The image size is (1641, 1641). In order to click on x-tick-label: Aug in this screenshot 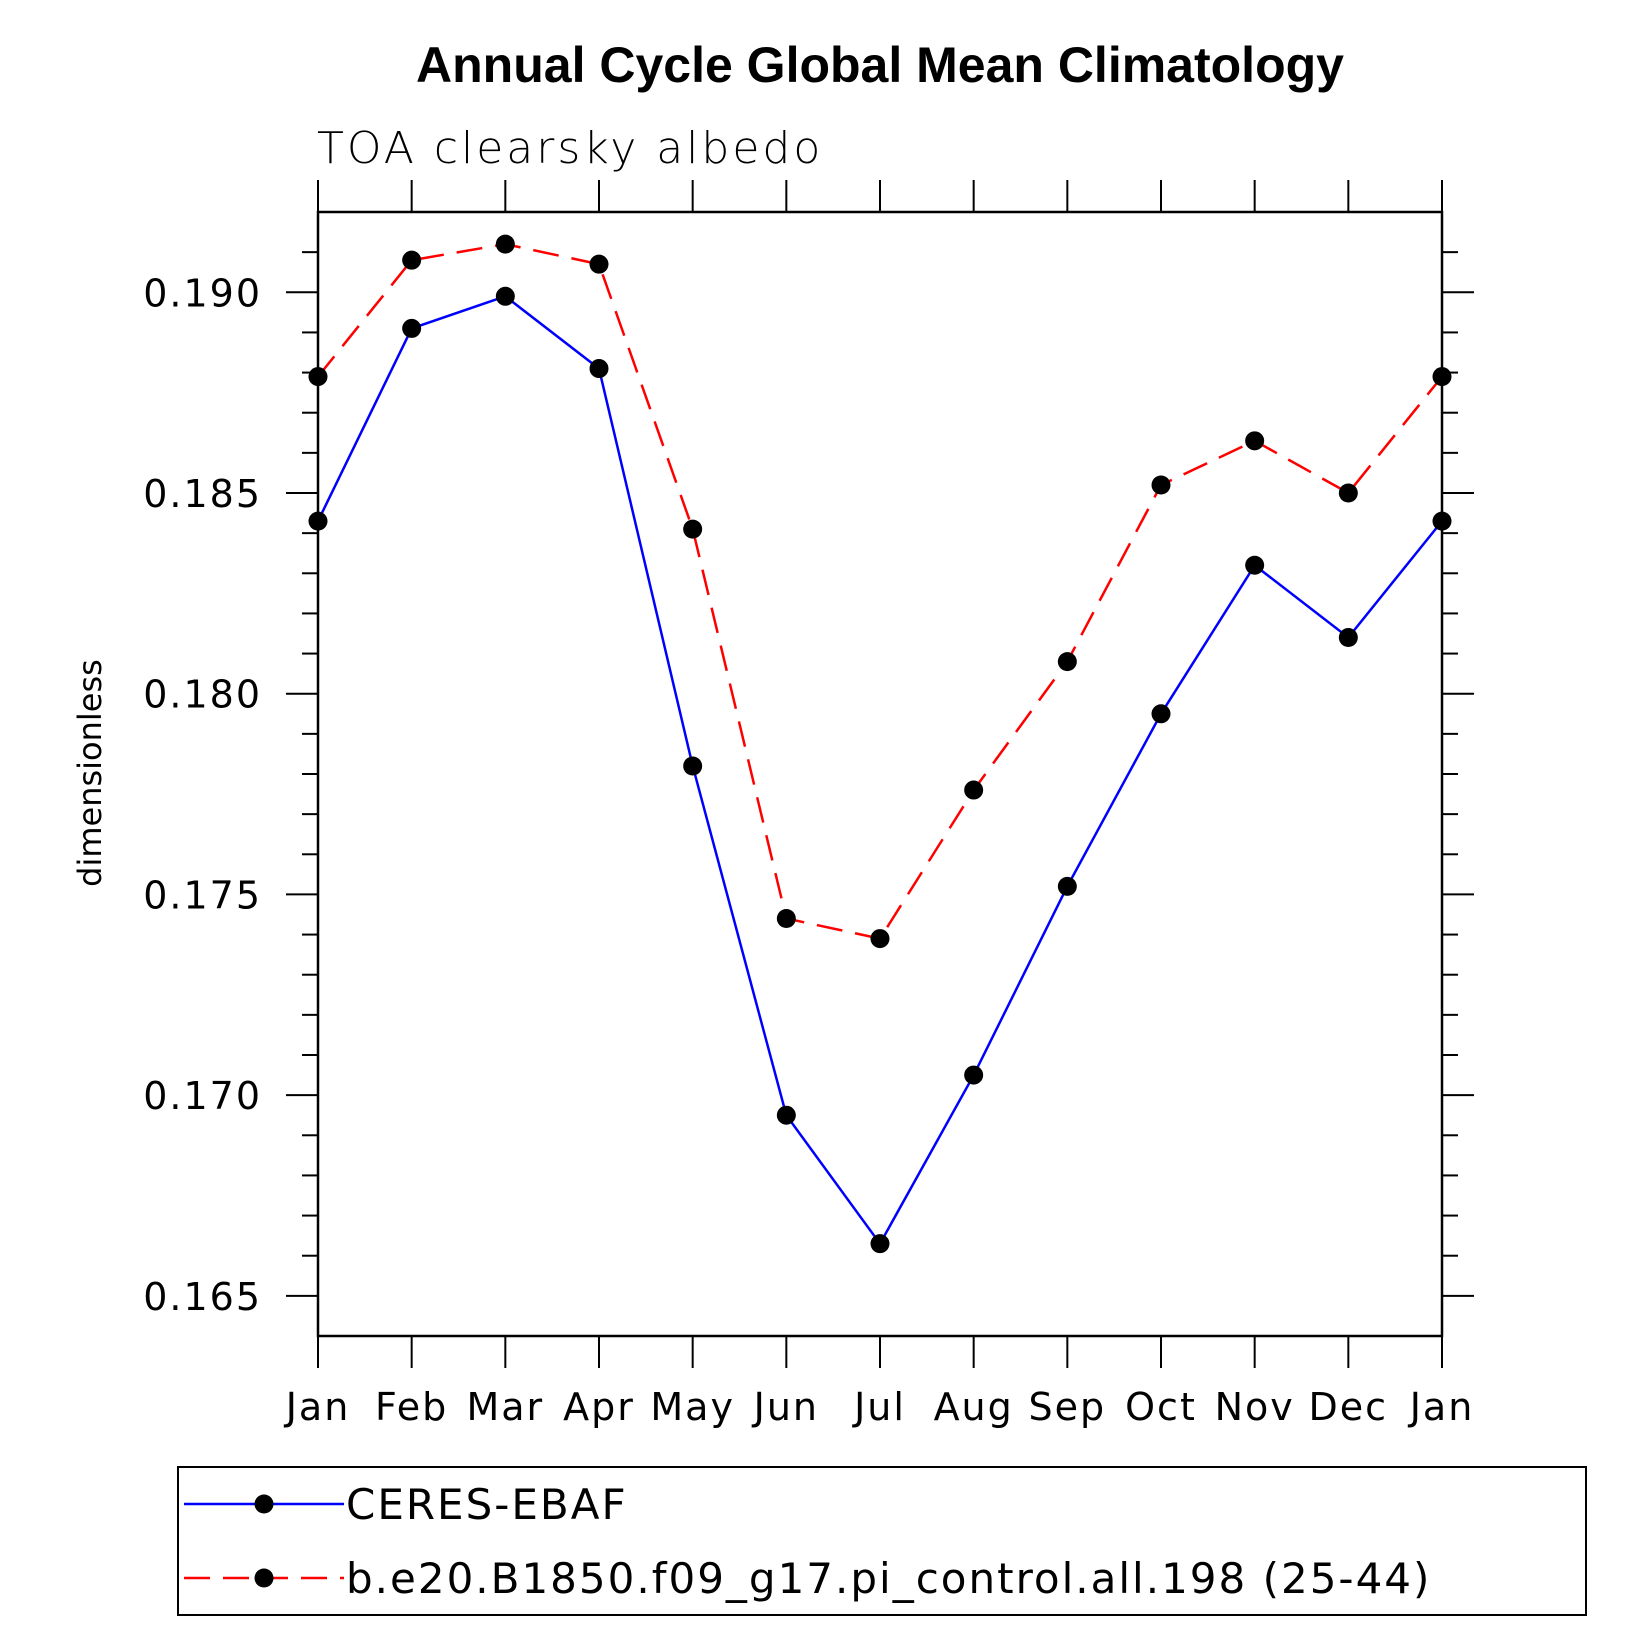, I will do `click(974, 1407)`.